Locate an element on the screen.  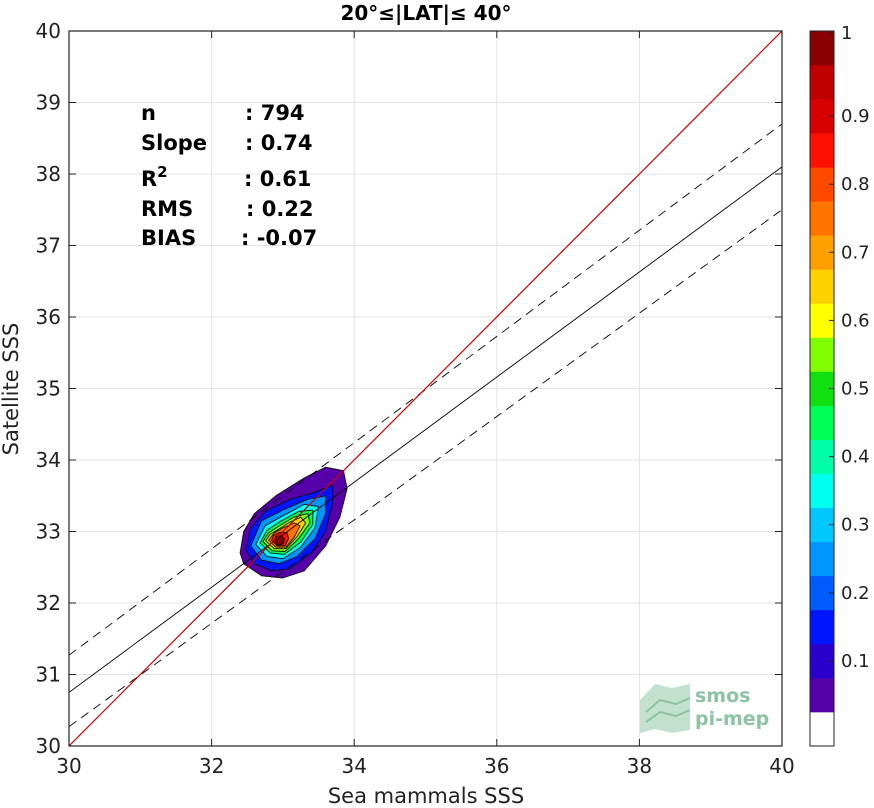
x-tick-label: 36 is located at coordinates (496, 766).